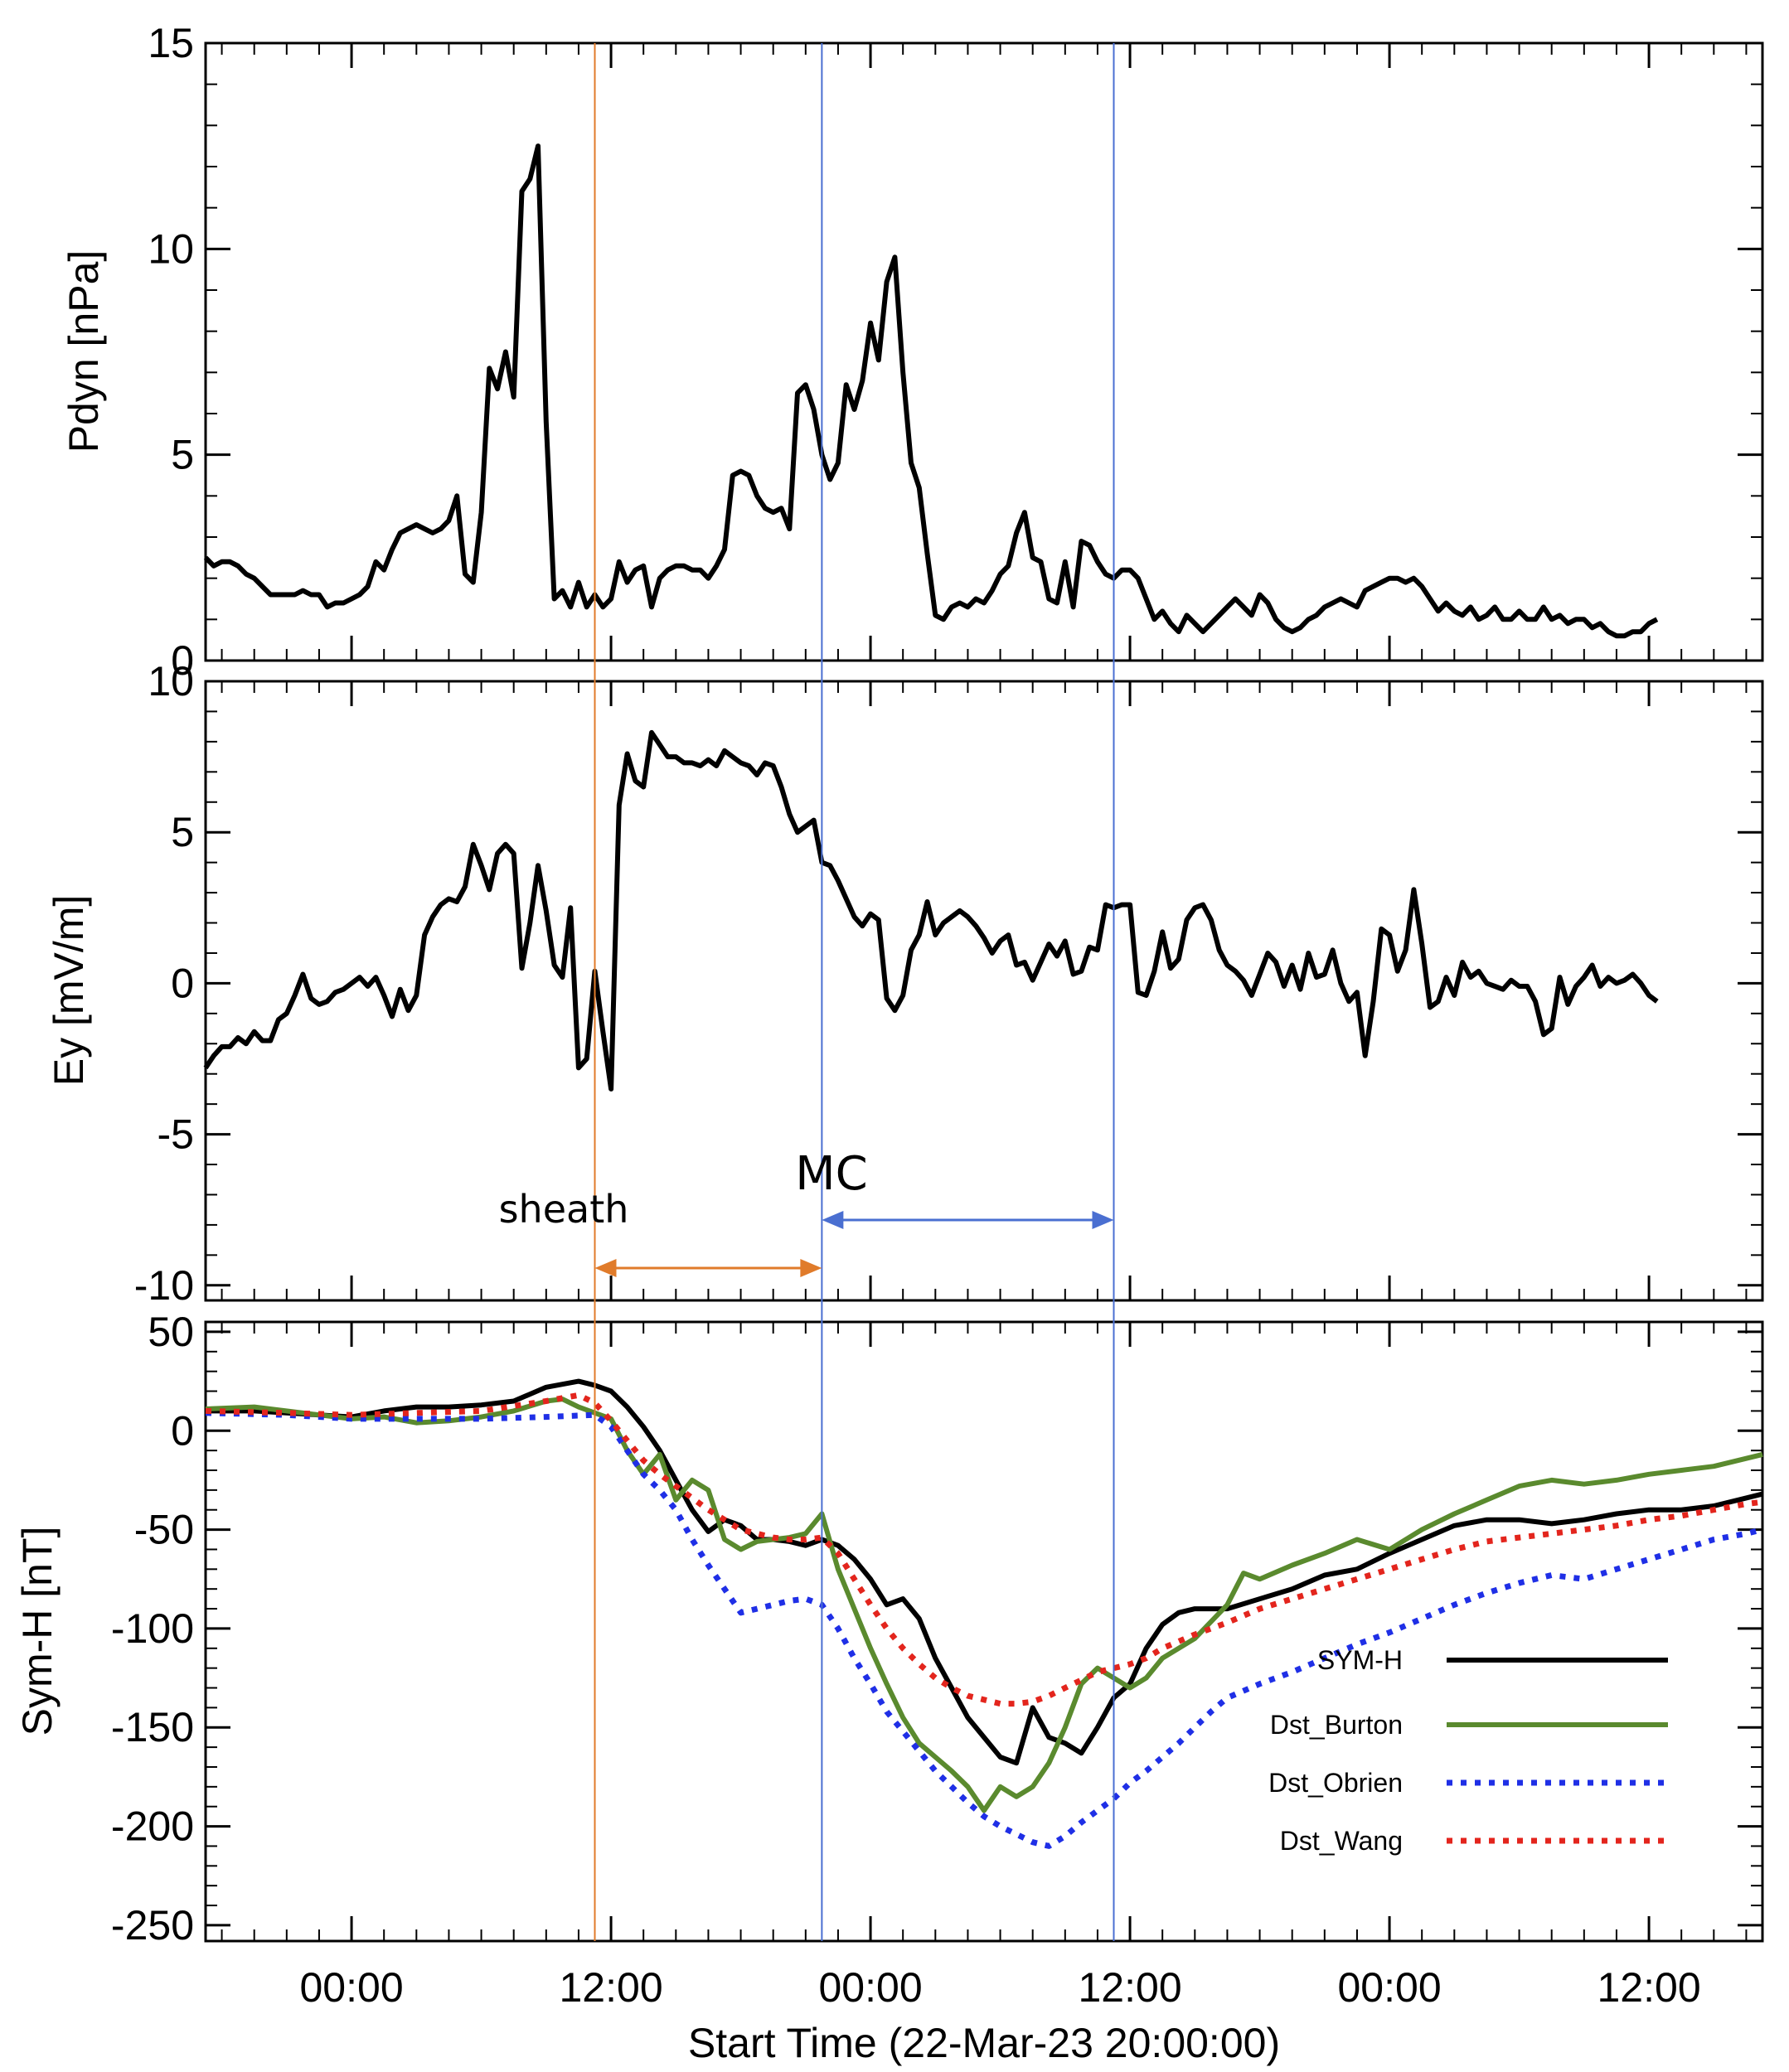 The width and height of the screenshot is (1789, 2072). Describe the element at coordinates (811, 1268) in the screenshot. I see `sheath-arrow-head-right` at that location.